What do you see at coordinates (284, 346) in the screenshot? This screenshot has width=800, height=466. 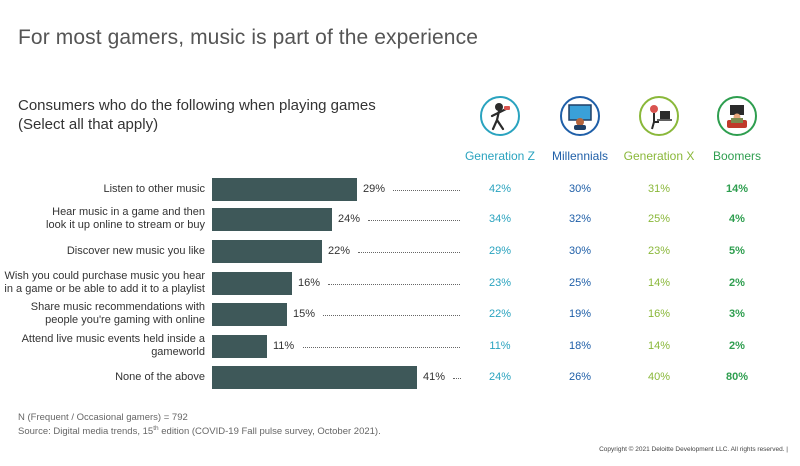 I see `bar-value-label: 11%` at bounding box center [284, 346].